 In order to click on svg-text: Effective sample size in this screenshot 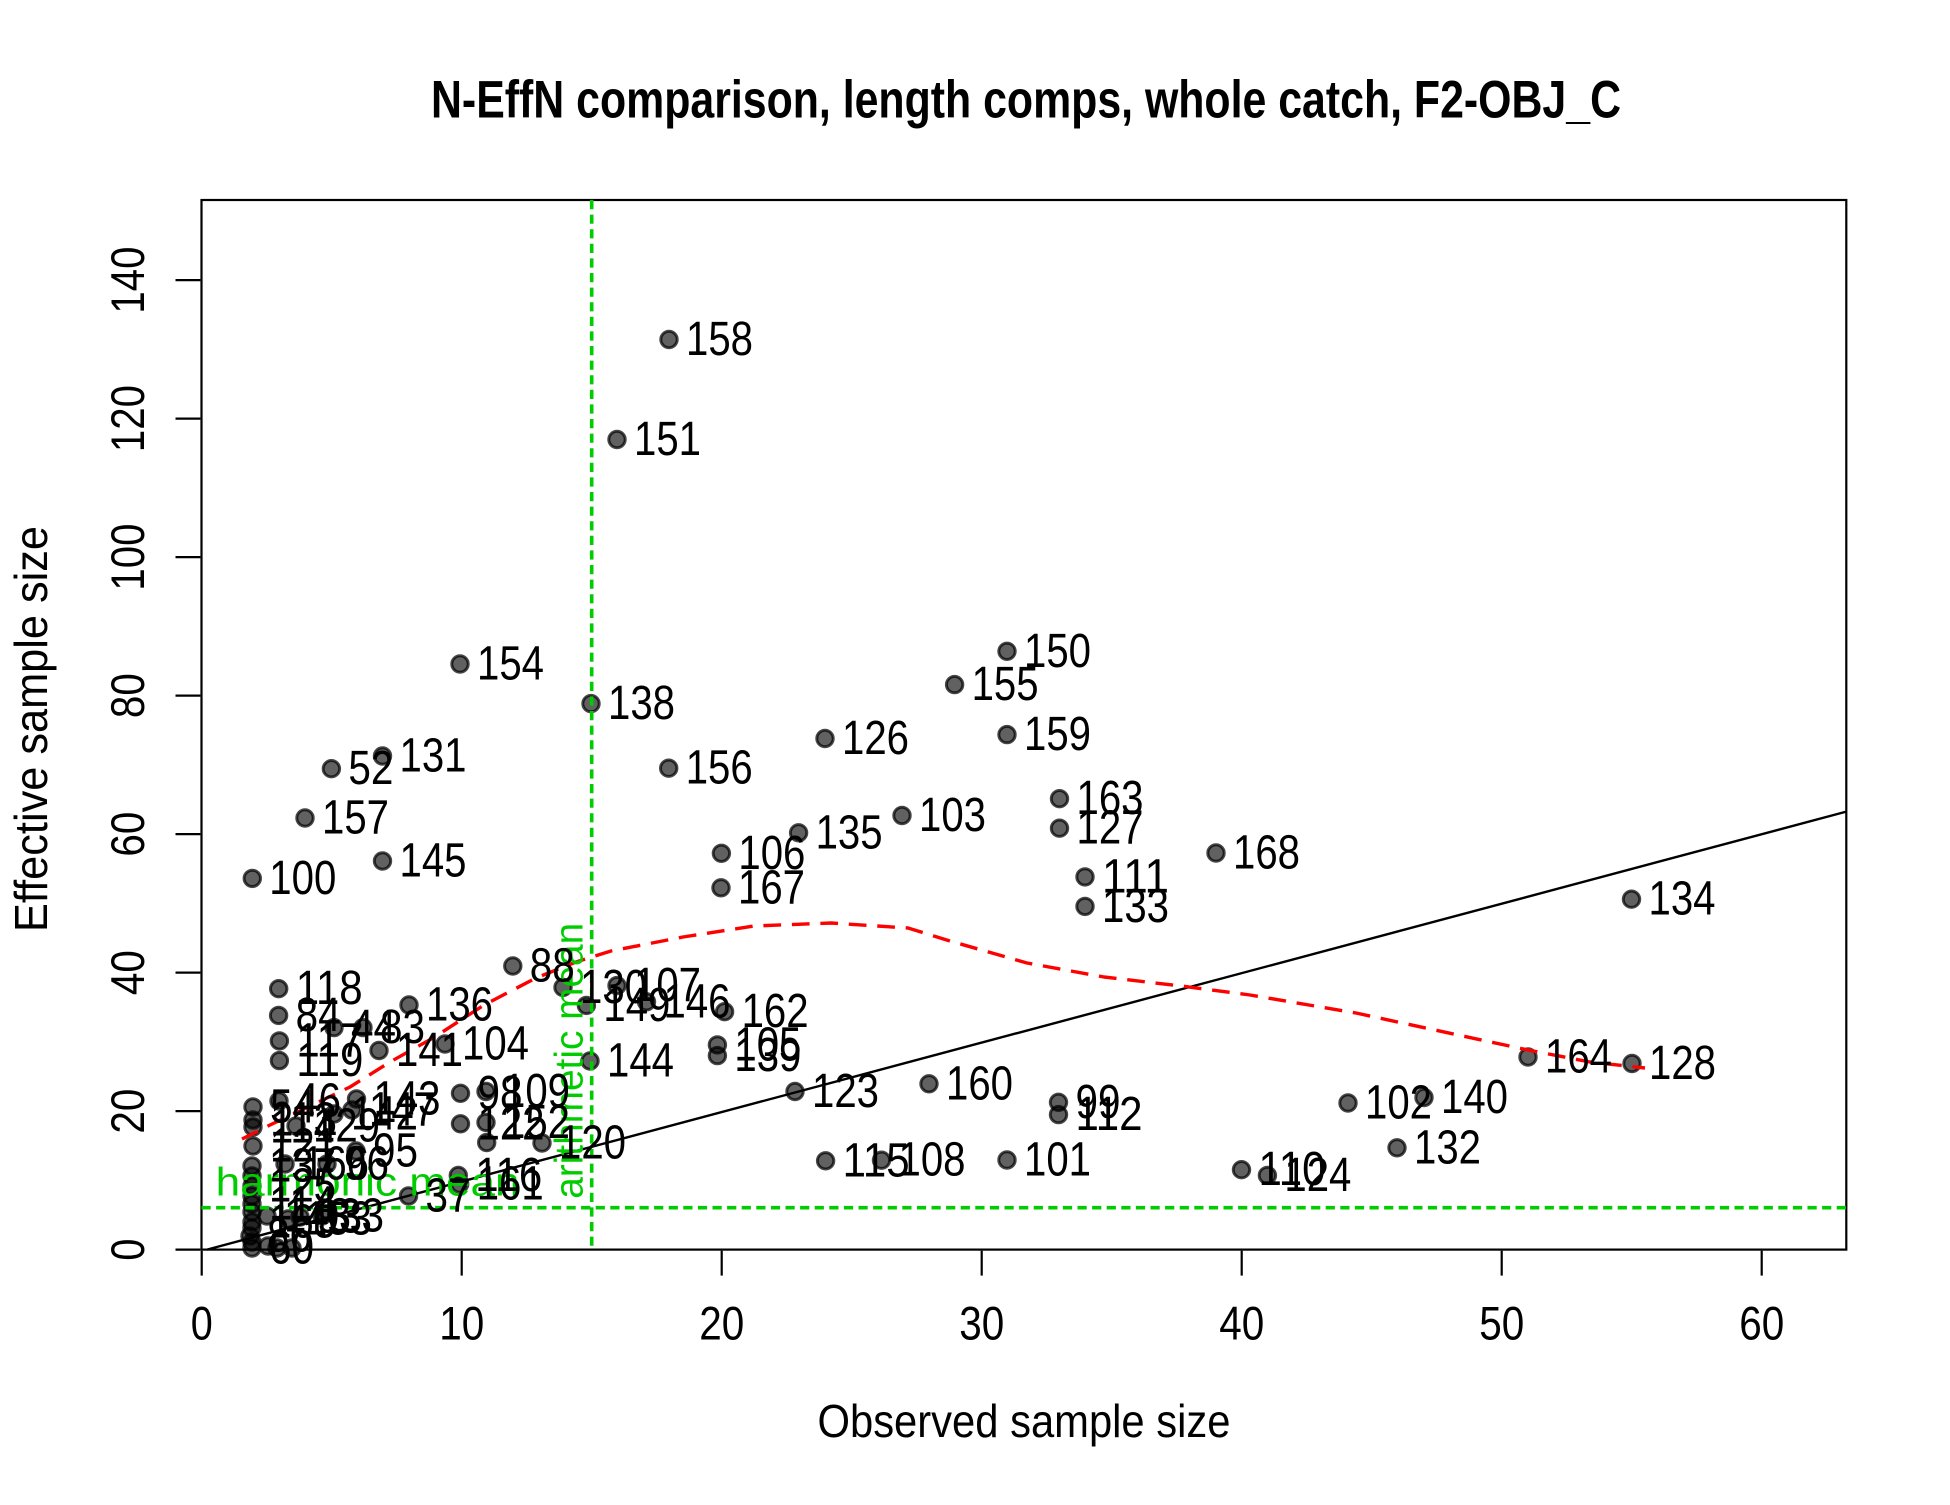, I will do `click(31, 729)`.